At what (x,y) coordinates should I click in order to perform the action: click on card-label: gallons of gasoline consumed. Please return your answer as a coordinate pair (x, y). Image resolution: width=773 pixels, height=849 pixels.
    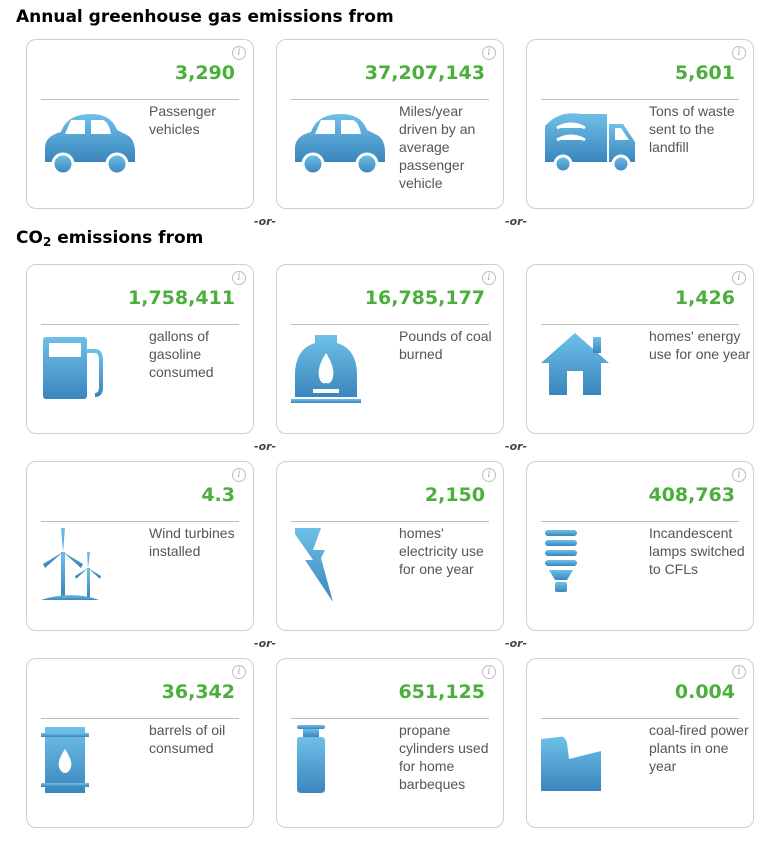
    Looking at the image, I should click on (181, 354).